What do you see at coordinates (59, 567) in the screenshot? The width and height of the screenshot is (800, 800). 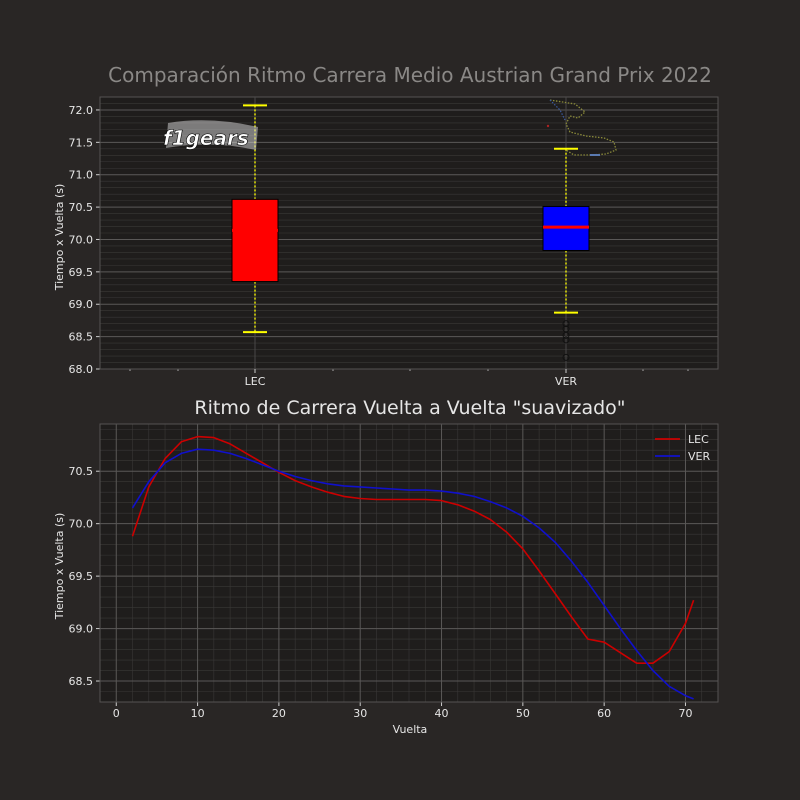 I see `line-chart-ylabel: Tiempo x Vuelta (s)` at bounding box center [59, 567].